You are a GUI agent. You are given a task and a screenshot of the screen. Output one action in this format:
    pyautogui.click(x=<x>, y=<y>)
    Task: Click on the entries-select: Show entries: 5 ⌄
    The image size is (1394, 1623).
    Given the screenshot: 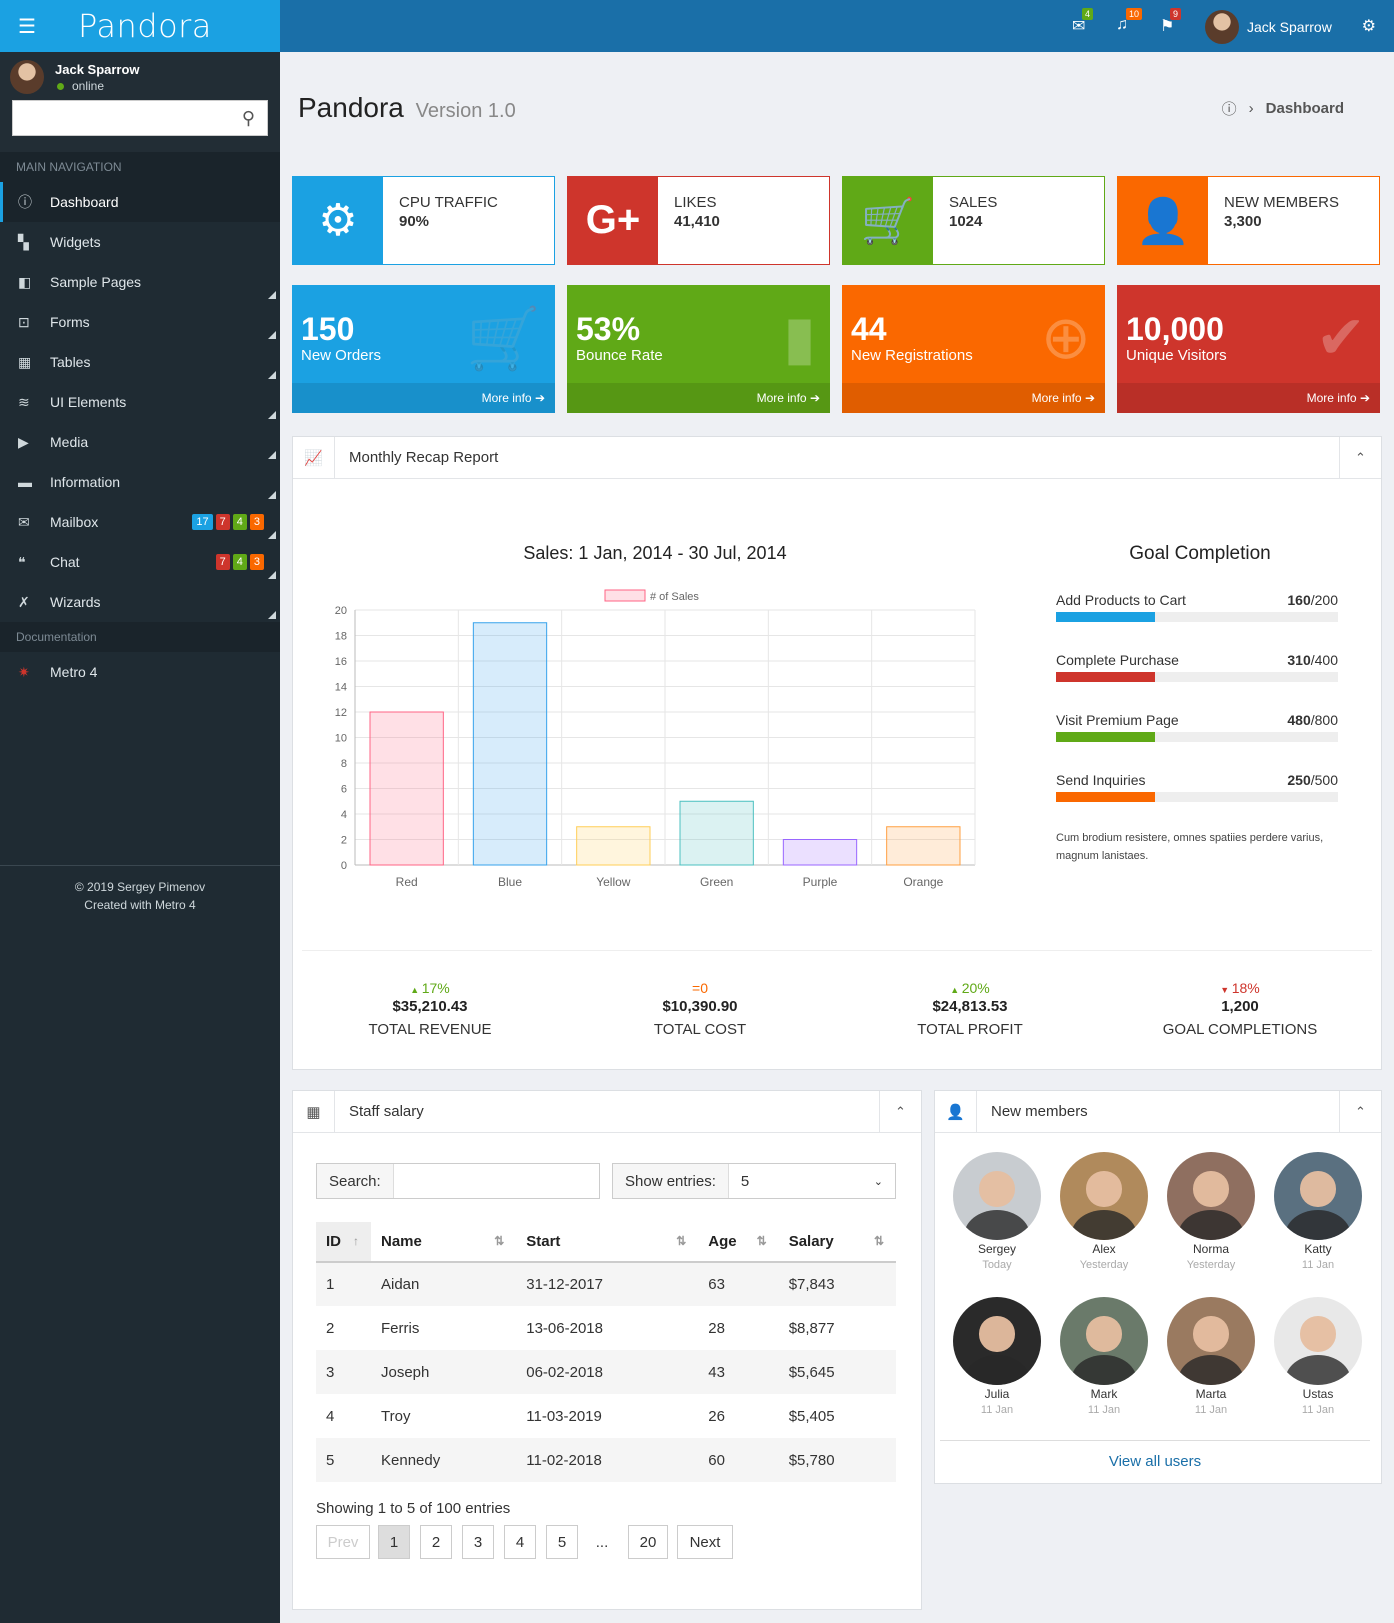 What is the action you would take?
    pyautogui.click(x=754, y=1181)
    